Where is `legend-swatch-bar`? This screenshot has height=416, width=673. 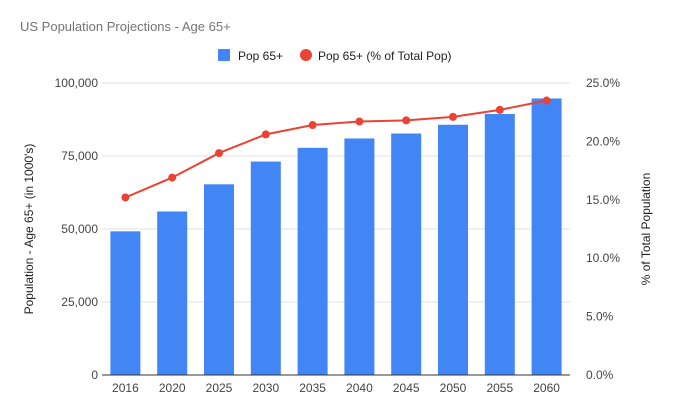 legend-swatch-bar is located at coordinates (224, 55).